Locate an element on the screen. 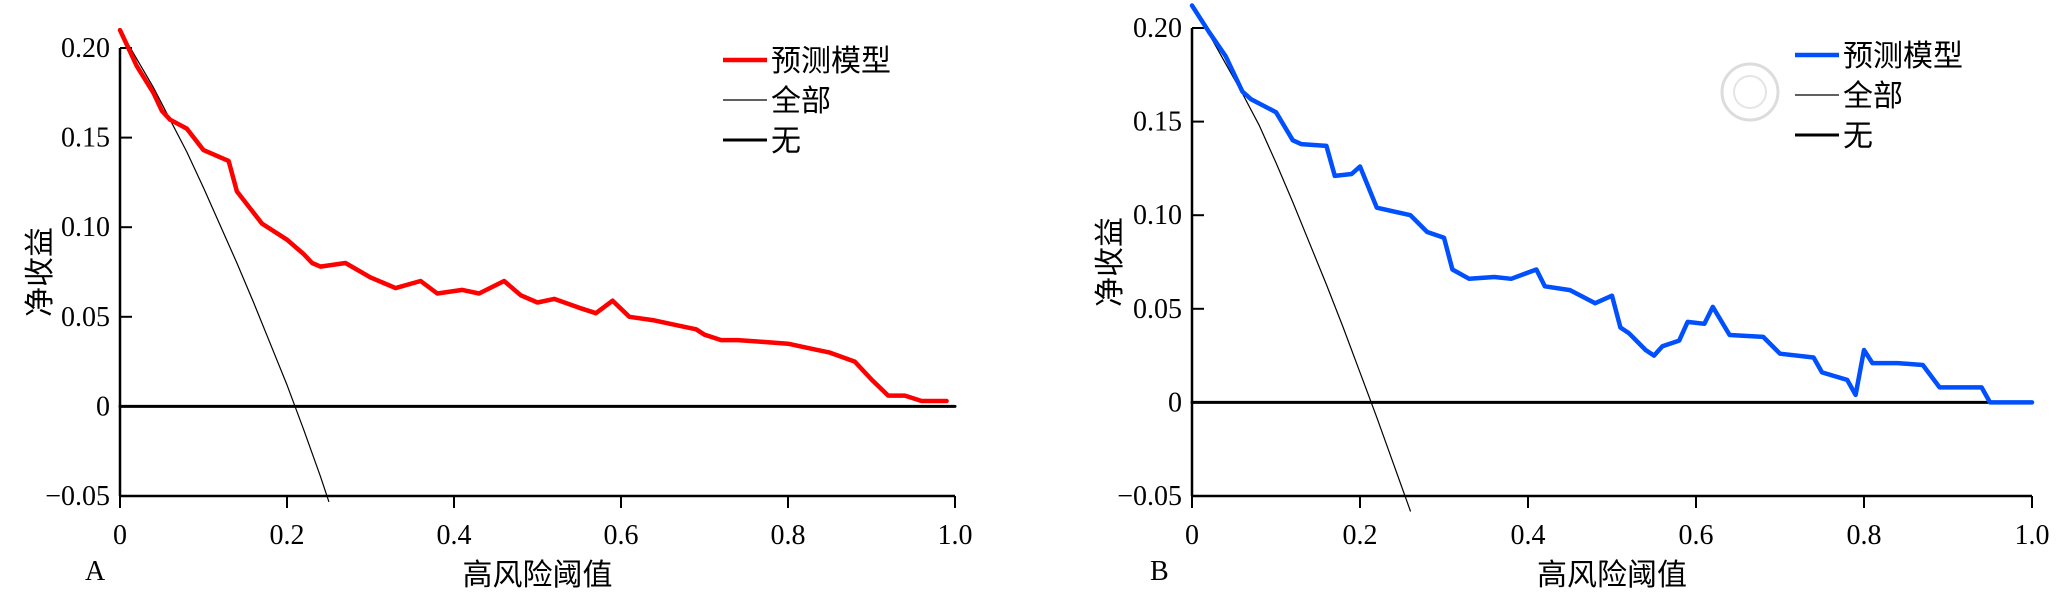  panel-label: B is located at coordinates (1159, 571).